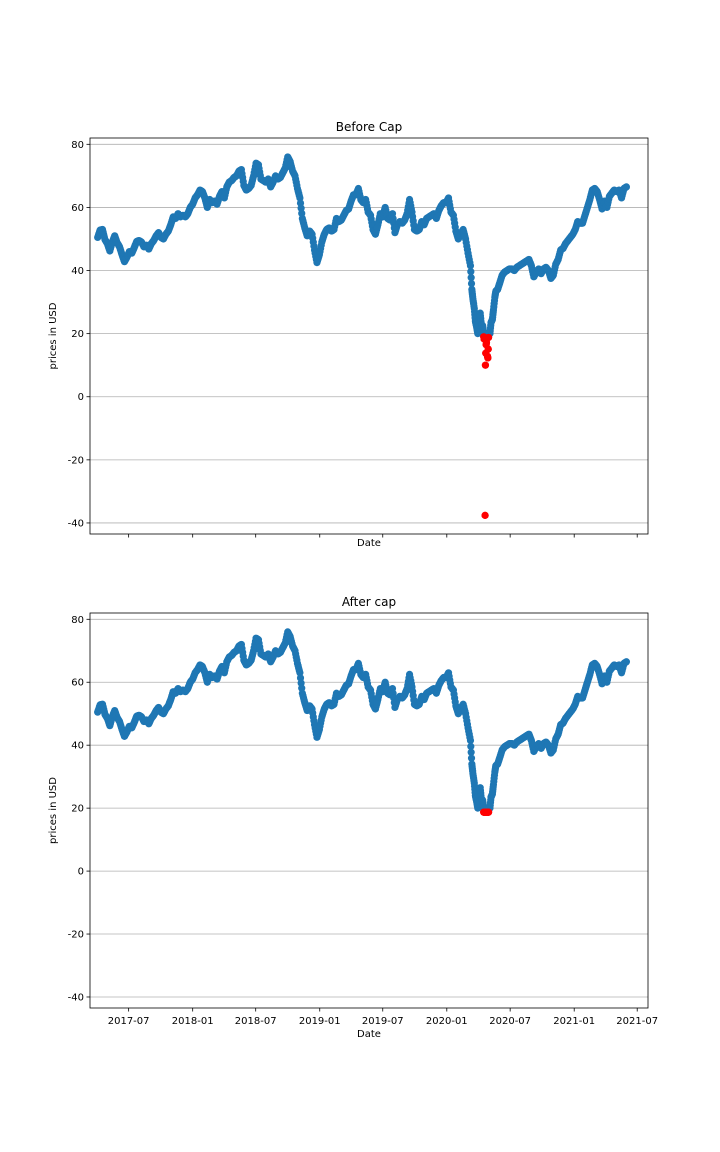 The image size is (720, 1152). I want to click on x-tick-label: 2018-01, so click(193, 1021).